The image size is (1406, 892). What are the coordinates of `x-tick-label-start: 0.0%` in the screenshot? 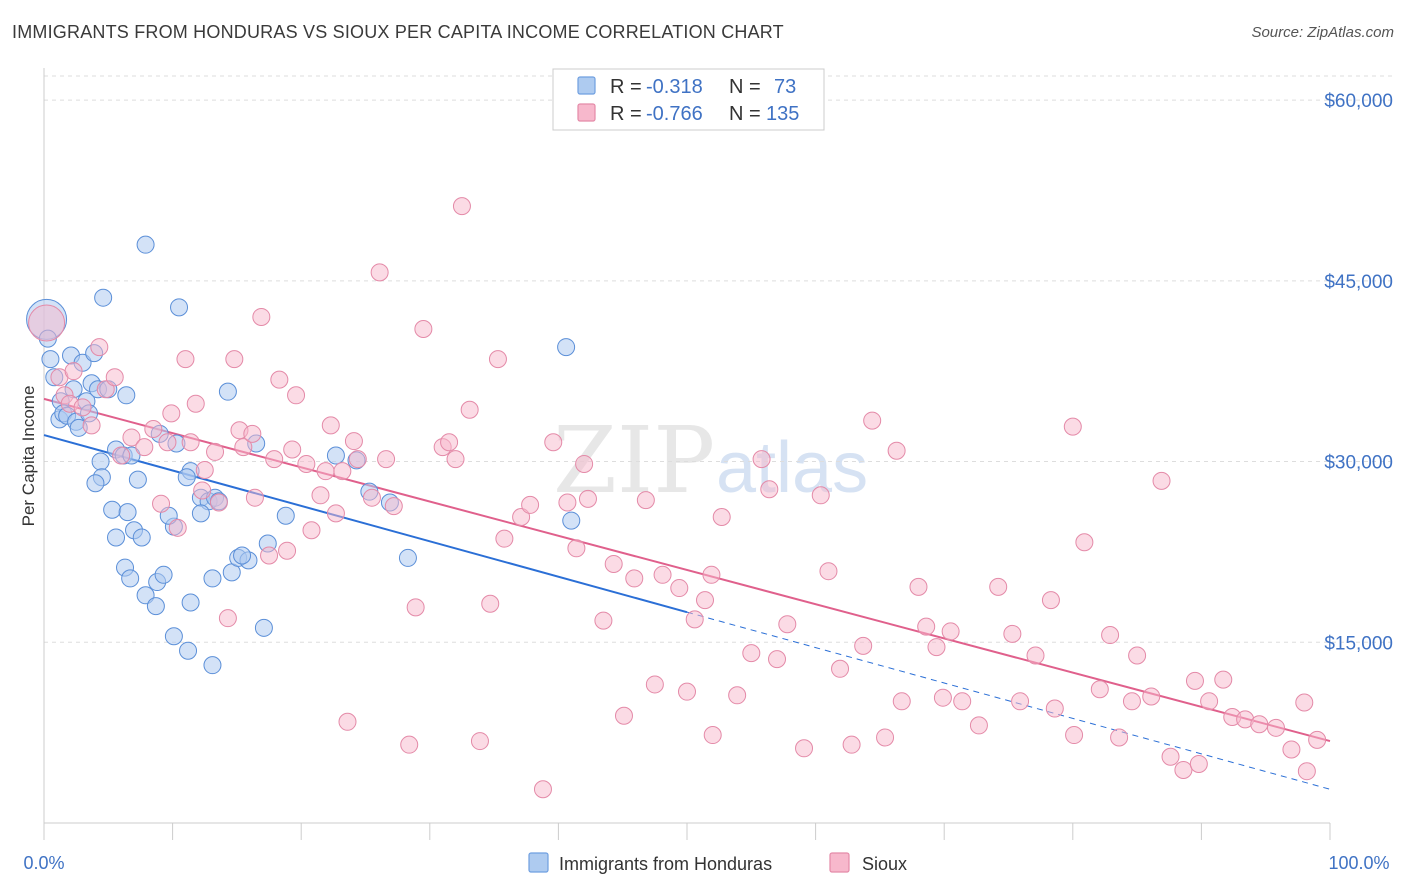 It's located at (43, 863).